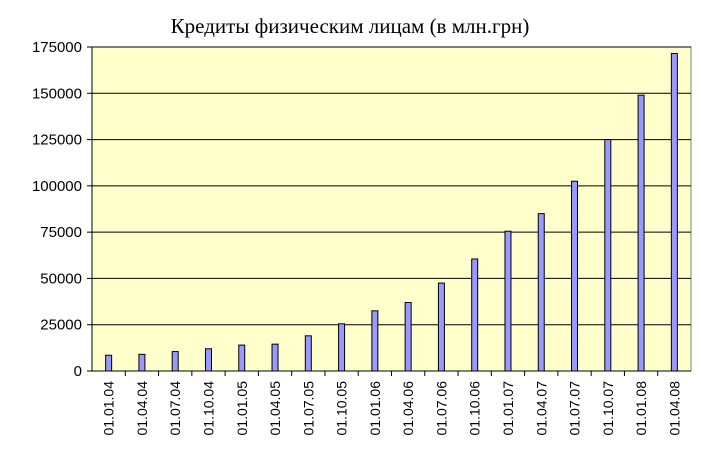 The image size is (701, 465). What do you see at coordinates (208, 408) in the screenshot?
I see `x-tick-label: 01.10.04` at bounding box center [208, 408].